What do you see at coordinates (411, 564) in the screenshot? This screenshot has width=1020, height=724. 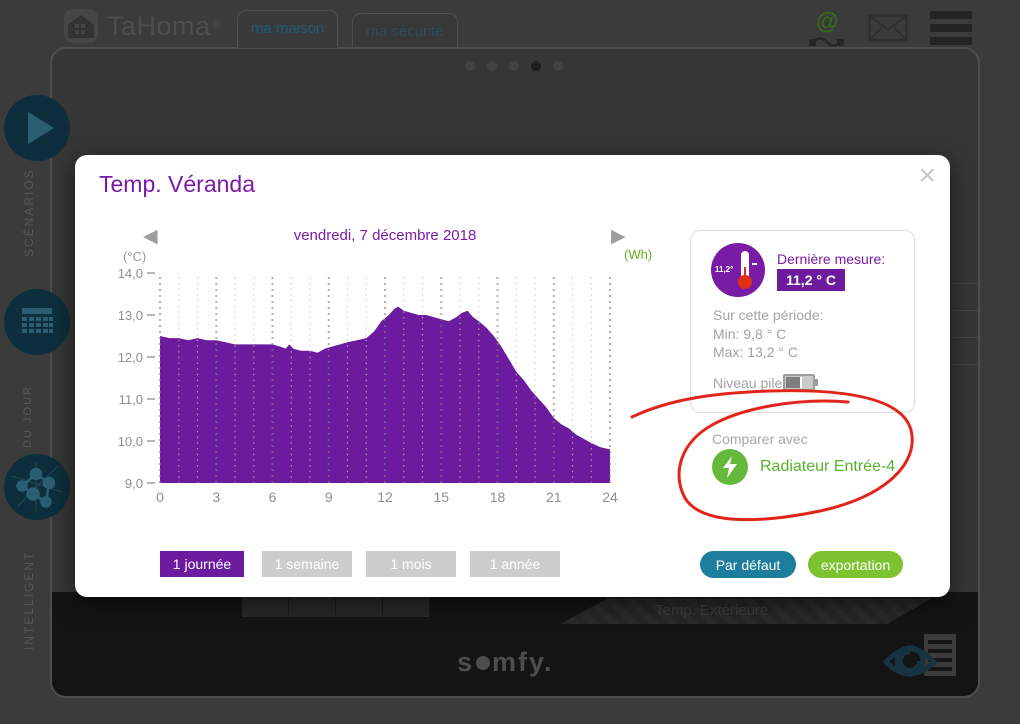 I see `period-1-month-button: 1 mois` at bounding box center [411, 564].